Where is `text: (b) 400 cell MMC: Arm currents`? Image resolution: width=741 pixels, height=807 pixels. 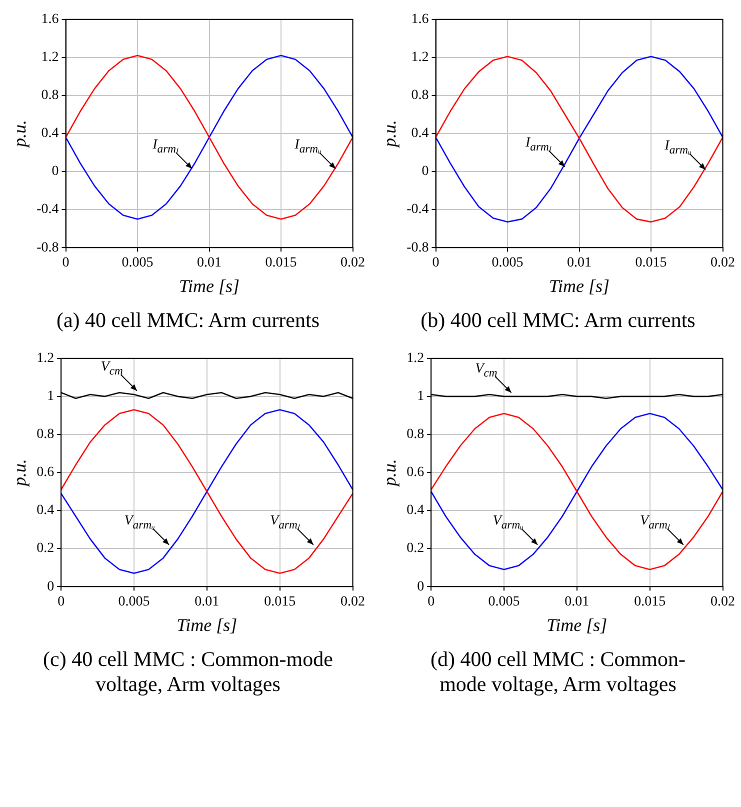 text: (b) 400 cell MMC: Arm currents is located at coordinates (558, 321).